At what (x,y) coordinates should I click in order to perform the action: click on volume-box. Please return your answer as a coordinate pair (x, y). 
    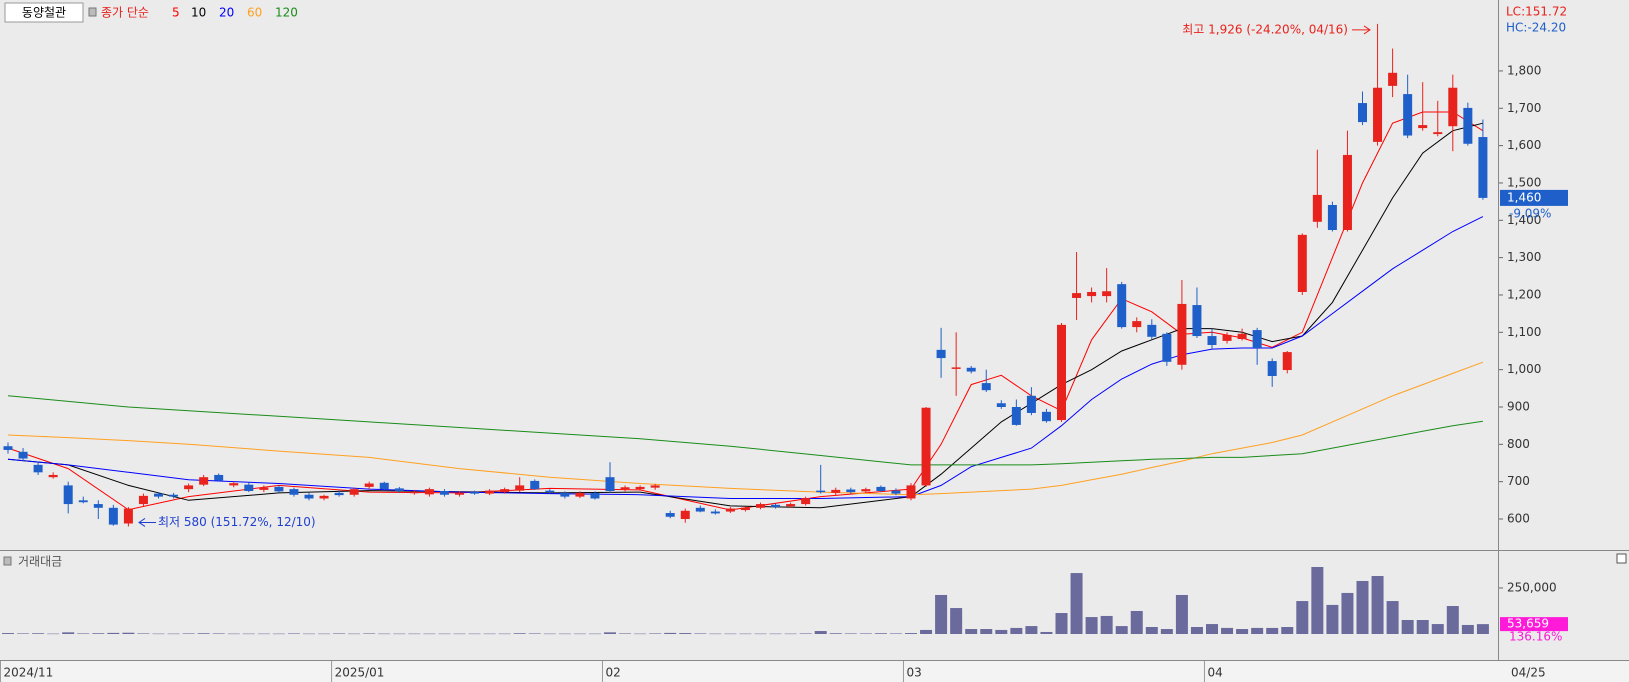
    Looking at the image, I should click on (1534, 624).